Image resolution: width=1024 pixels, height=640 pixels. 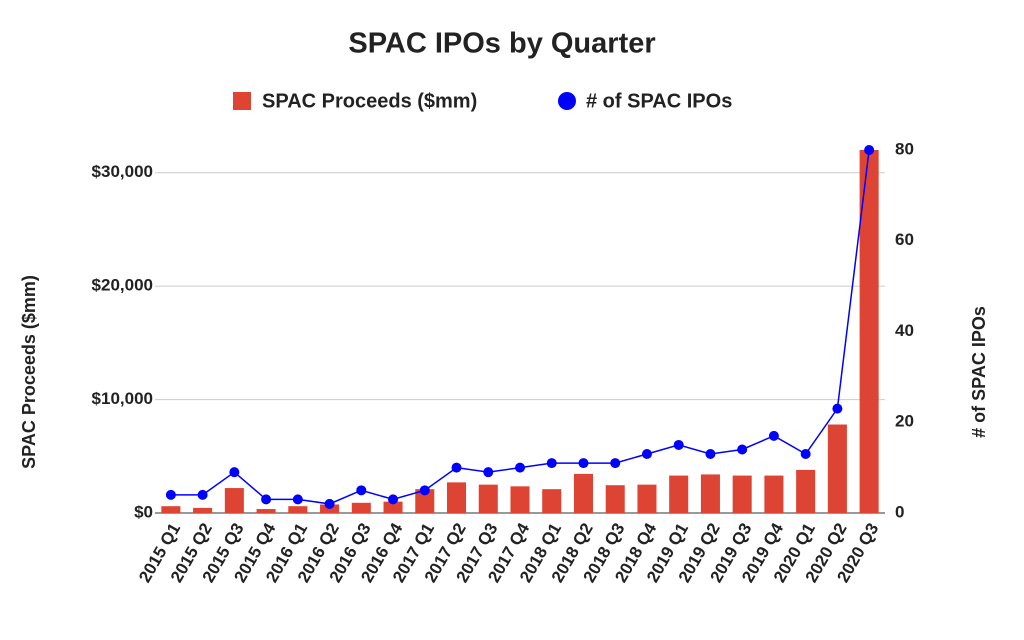 I want to click on y-tick-label: $0, so click(x=143, y=511).